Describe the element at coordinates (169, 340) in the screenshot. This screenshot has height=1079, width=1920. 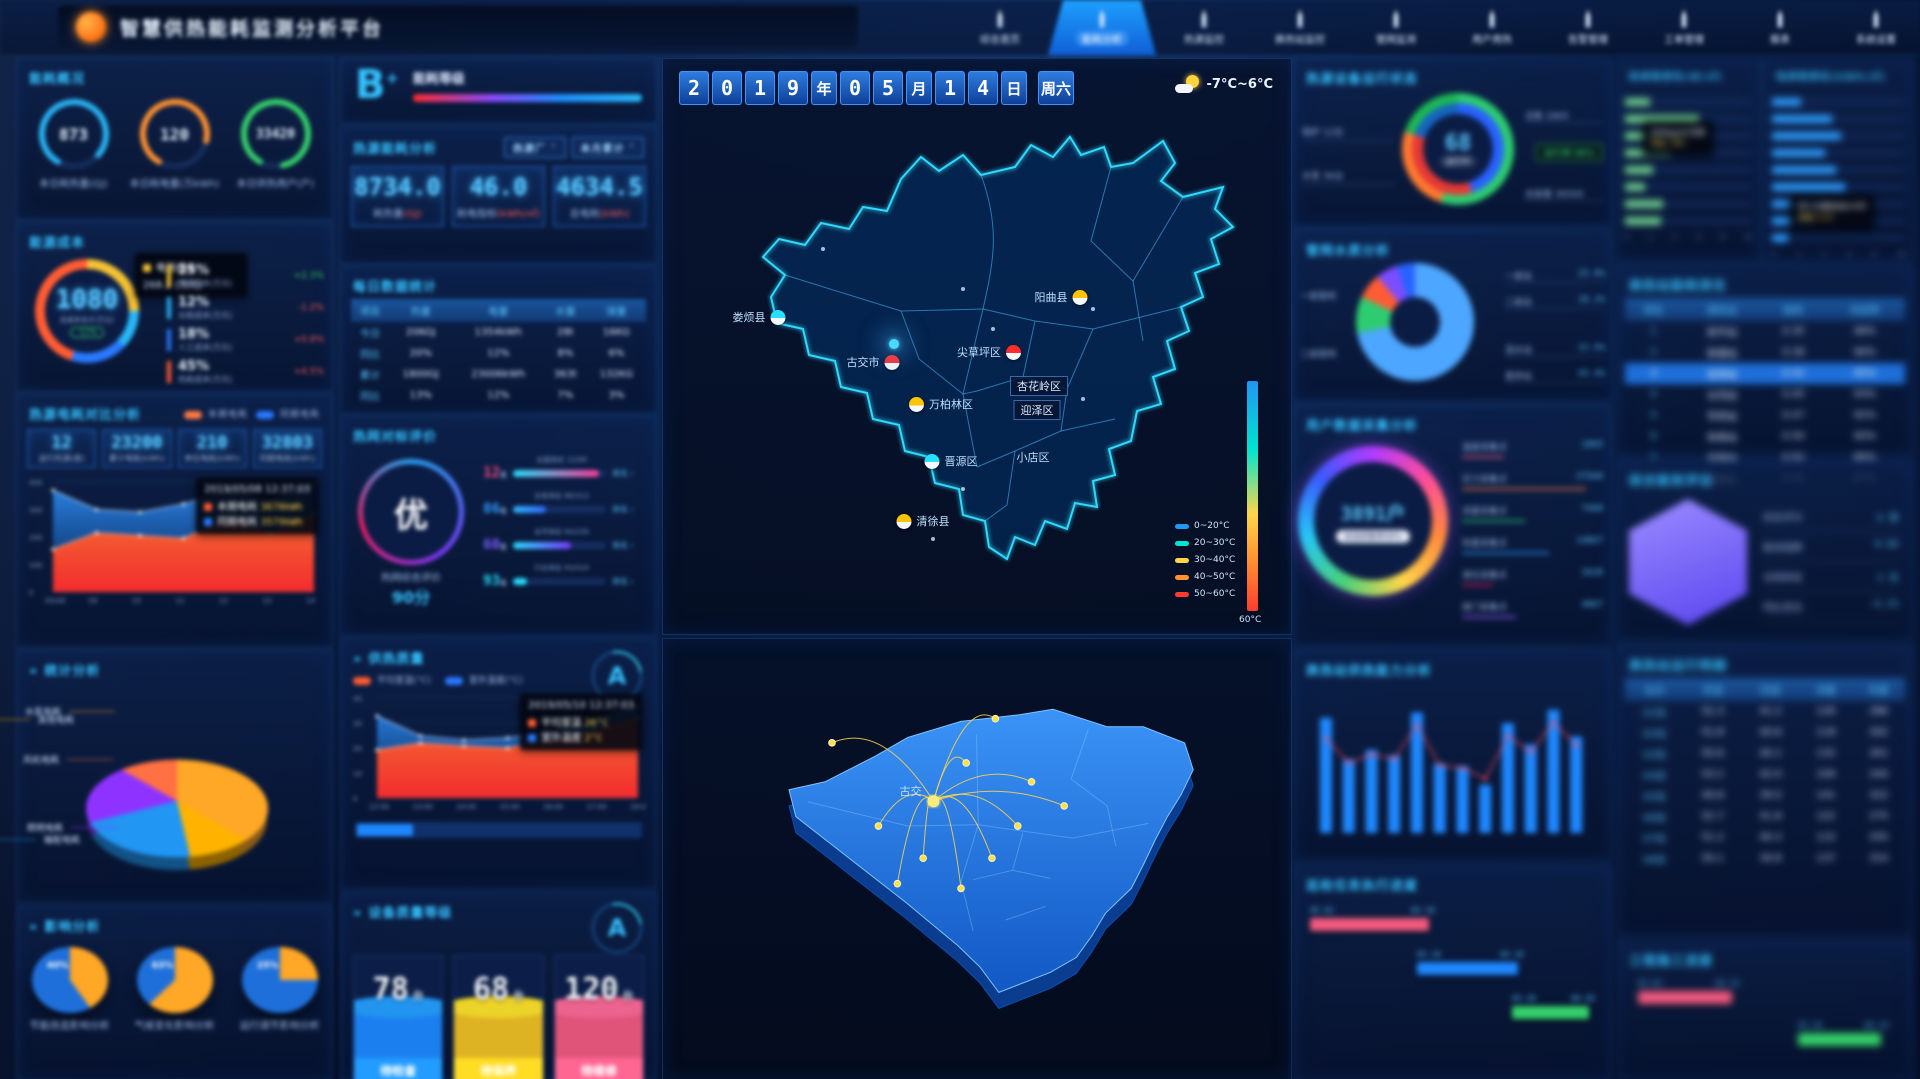
I see `legend-color-bar` at that location.